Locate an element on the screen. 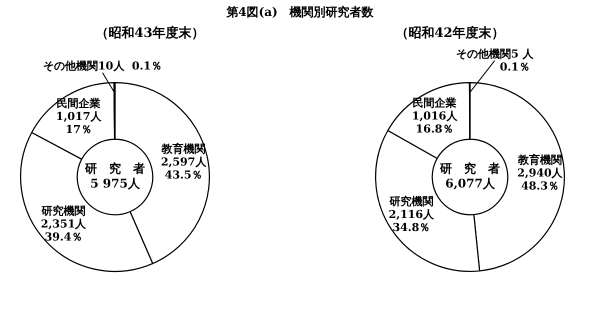 The image size is (600, 325). data-label: 2,116人 34.8％ is located at coordinates (412, 221).